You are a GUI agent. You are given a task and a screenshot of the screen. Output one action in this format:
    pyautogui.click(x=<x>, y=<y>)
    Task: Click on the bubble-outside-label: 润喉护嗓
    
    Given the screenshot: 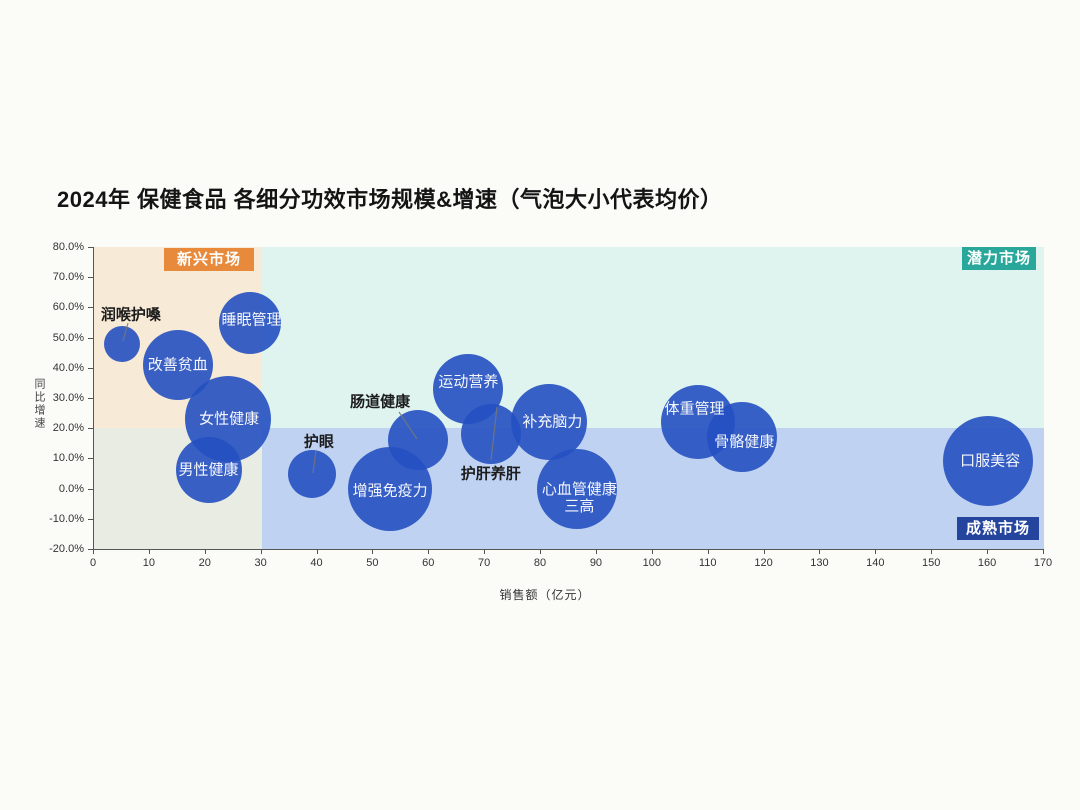 What is the action you would take?
    pyautogui.click(x=130, y=315)
    